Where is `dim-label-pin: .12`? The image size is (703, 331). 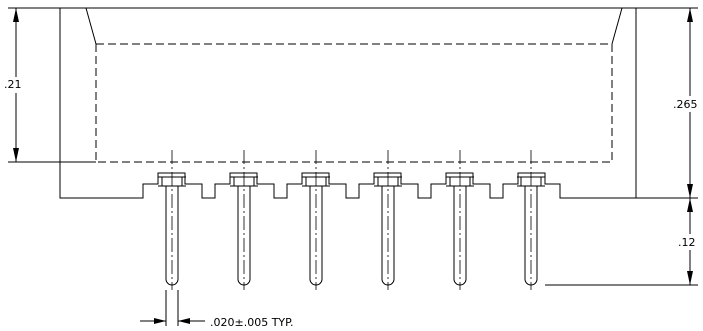 dim-label-pin: .12 is located at coordinates (687, 242).